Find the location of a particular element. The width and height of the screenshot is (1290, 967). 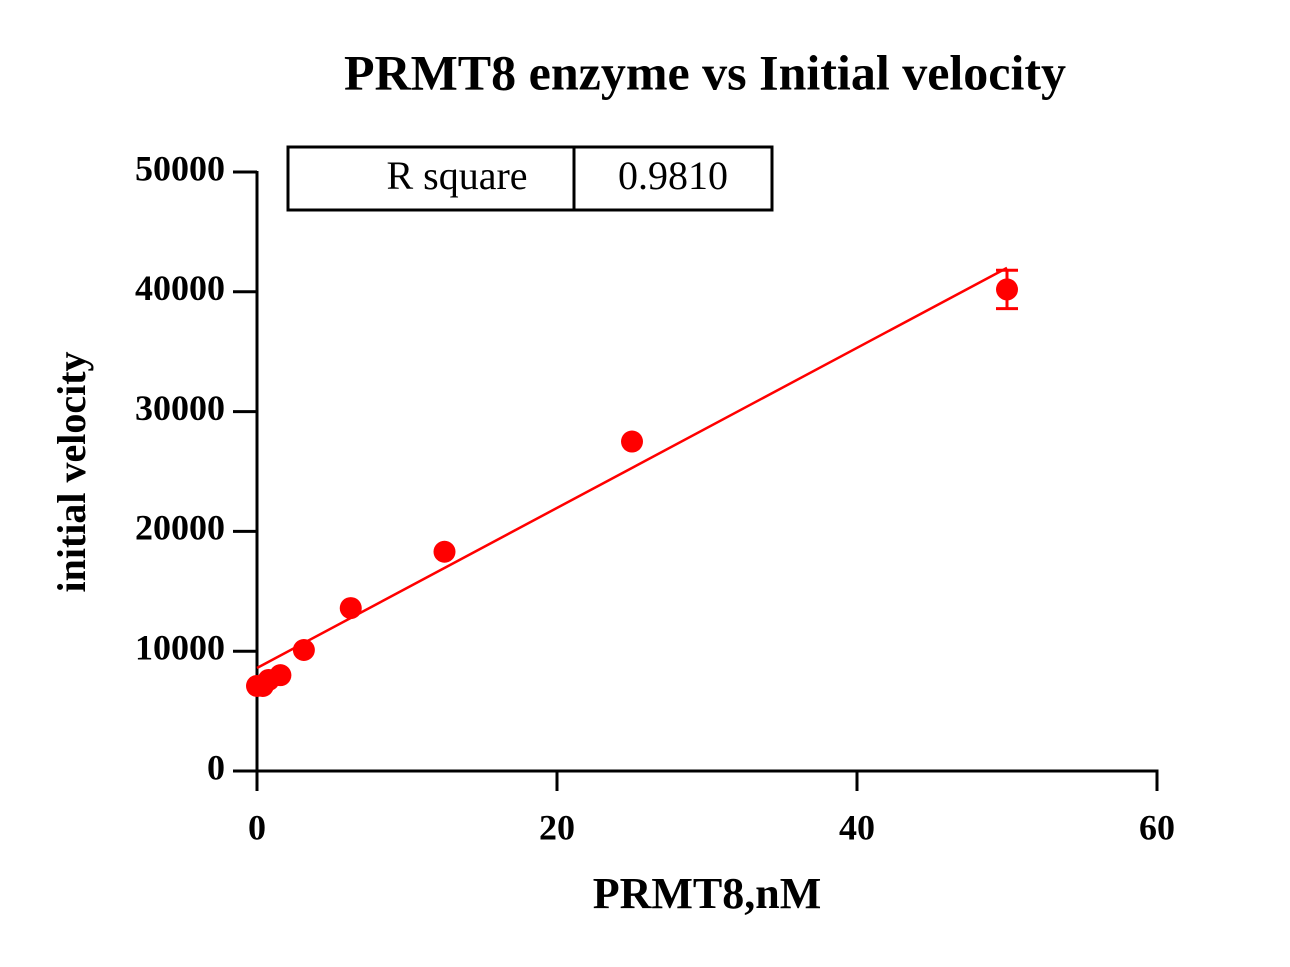

x-tick-label: 60 is located at coordinates (1157, 827).